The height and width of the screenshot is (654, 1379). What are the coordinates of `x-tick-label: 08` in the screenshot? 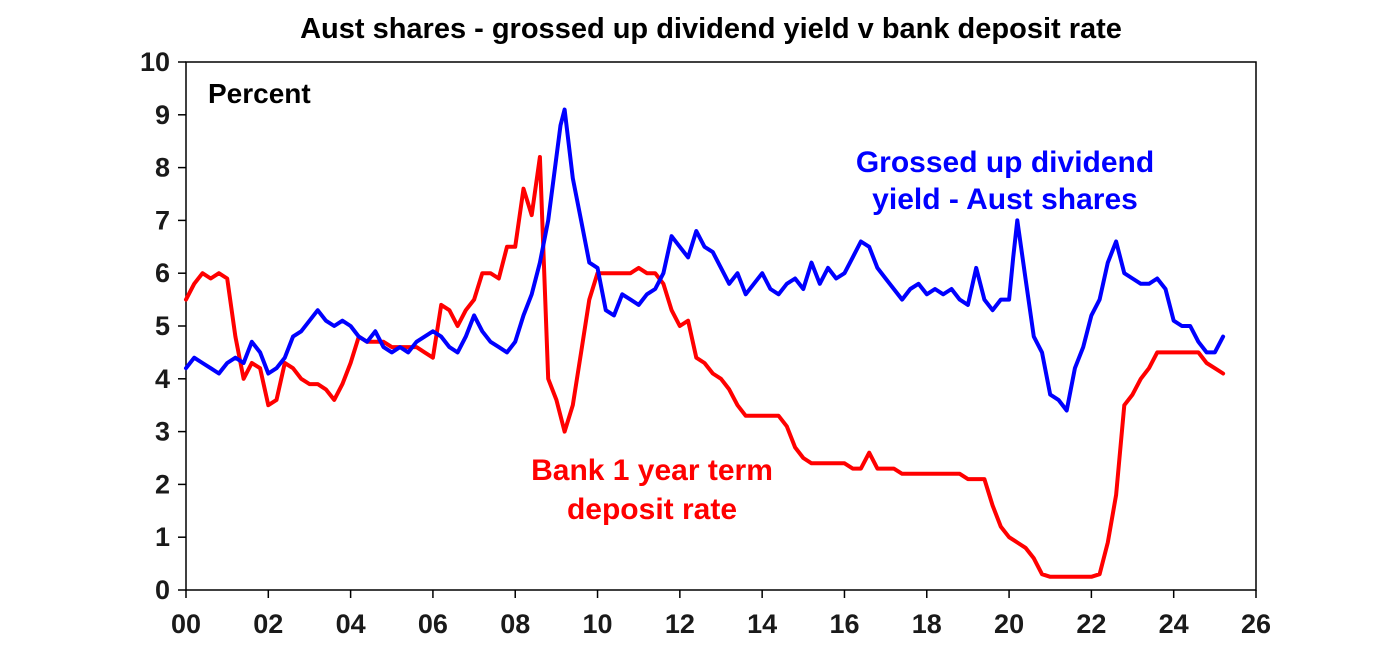 It's located at (515, 624).